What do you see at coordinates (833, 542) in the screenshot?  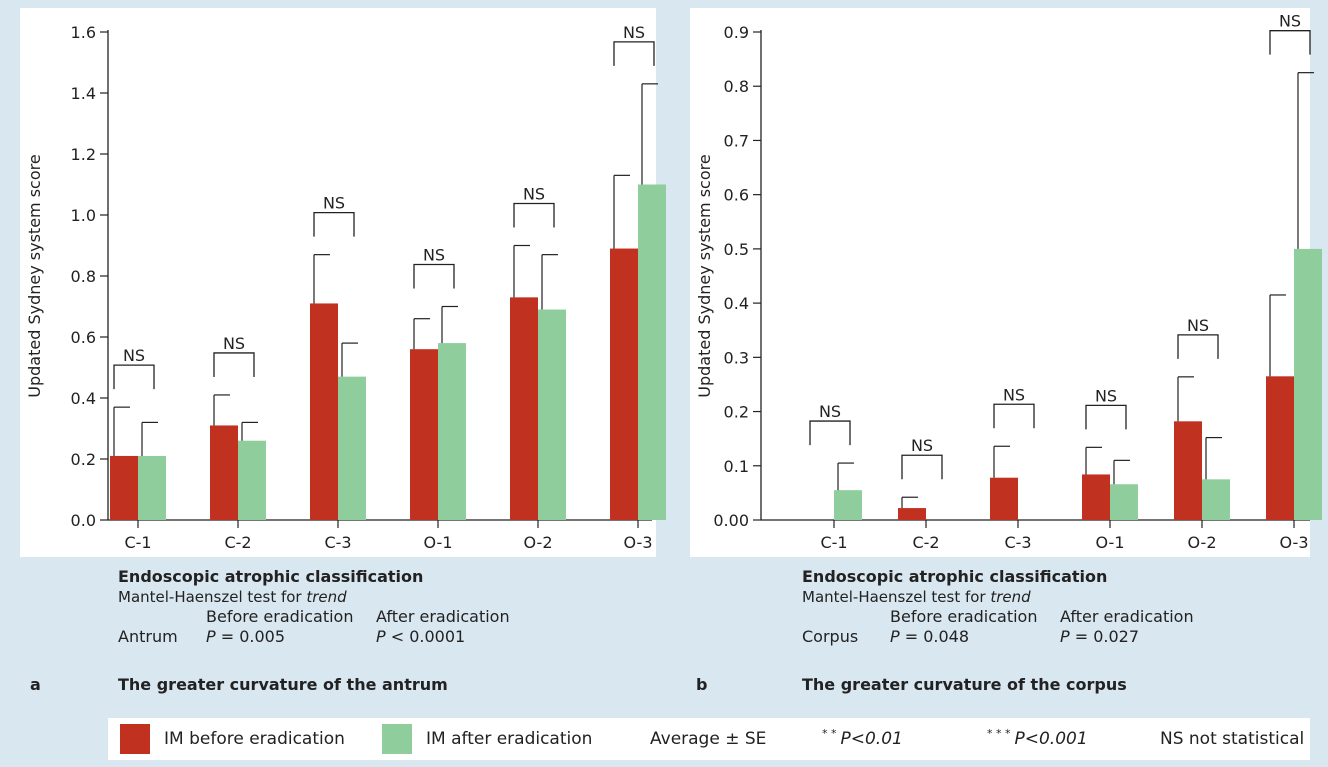 I see `chart-b-x-tick-label: C-1` at bounding box center [833, 542].